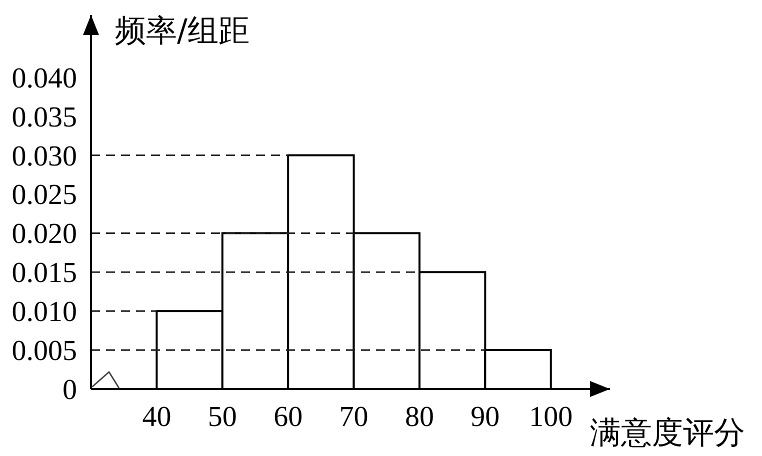  I want to click on x-tick-label: 40, so click(157, 417).